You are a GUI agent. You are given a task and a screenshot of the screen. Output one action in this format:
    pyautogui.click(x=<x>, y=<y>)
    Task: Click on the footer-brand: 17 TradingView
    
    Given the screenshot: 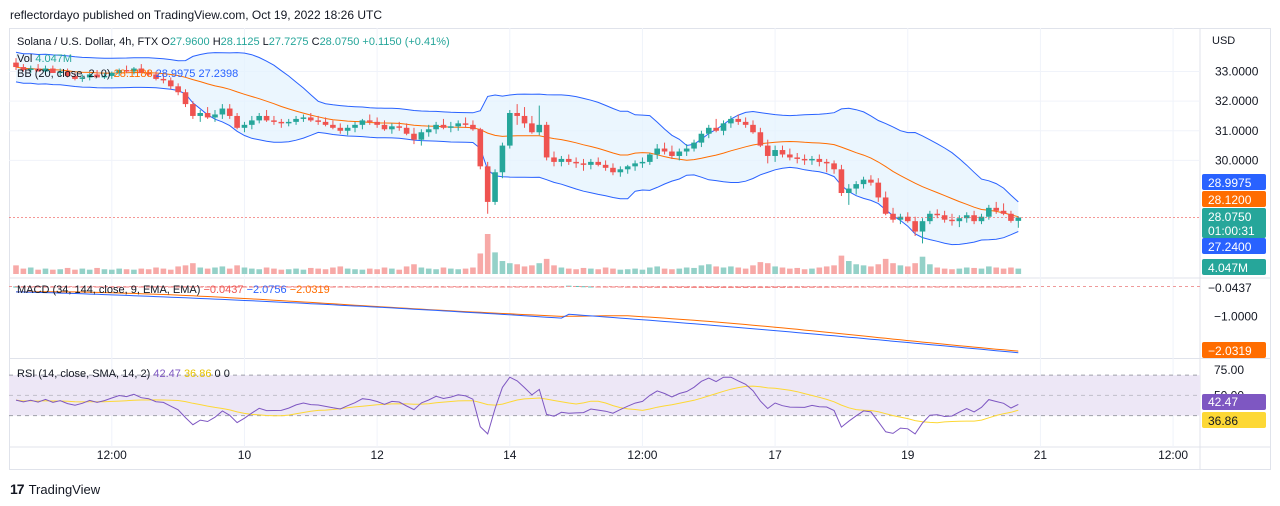 What is the action you would take?
    pyautogui.click(x=55, y=489)
    